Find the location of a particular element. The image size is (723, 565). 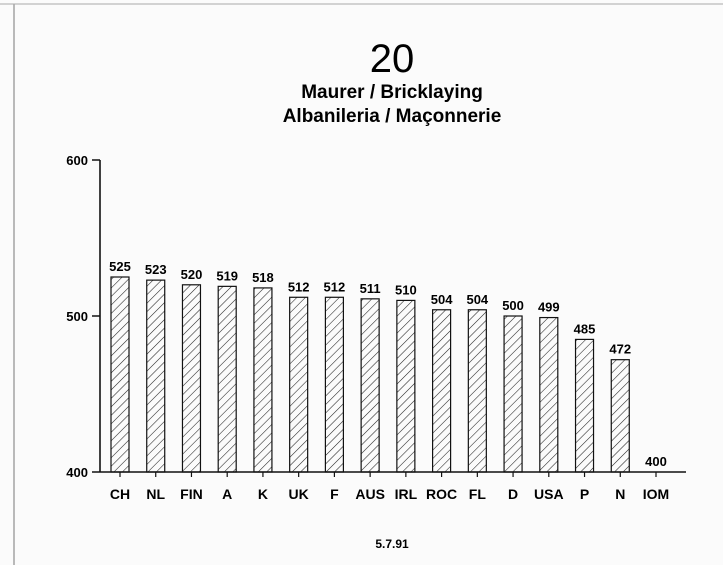

category-label-fin: FIN is located at coordinates (191, 494).